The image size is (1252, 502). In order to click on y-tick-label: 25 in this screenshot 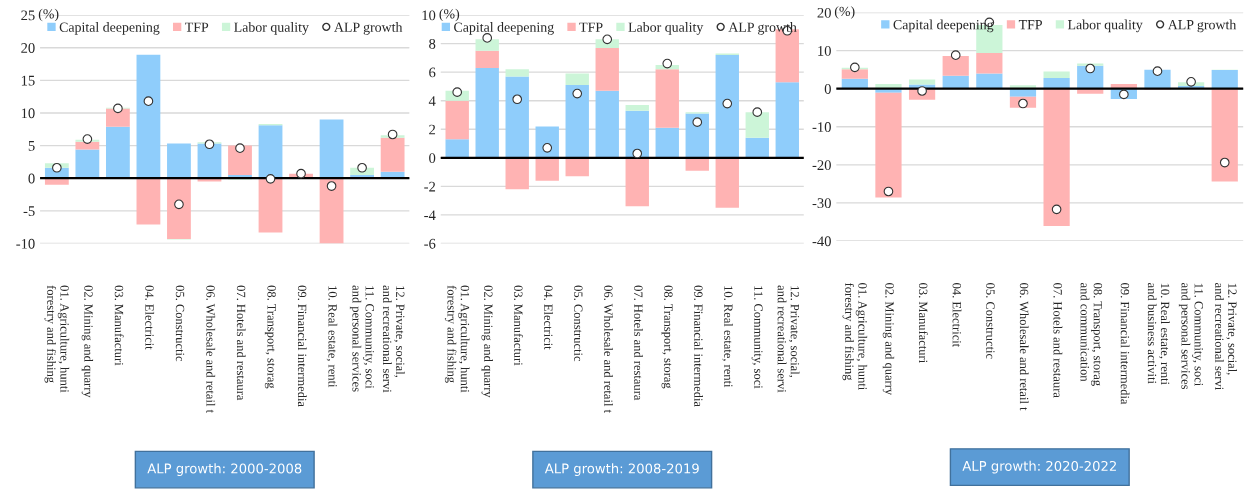, I will do `click(28, 15)`.